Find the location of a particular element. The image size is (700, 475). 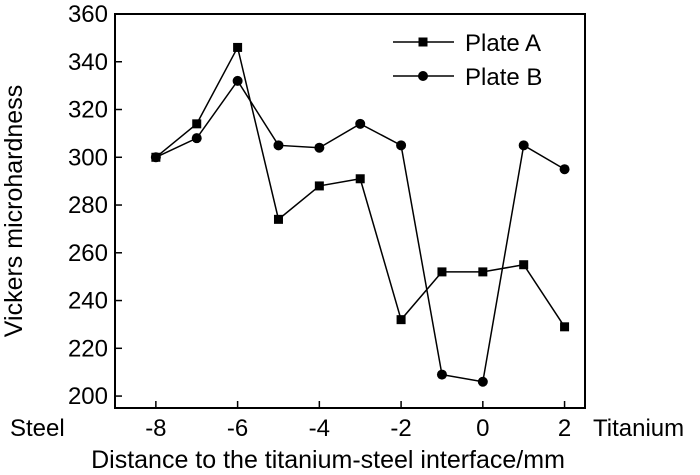

y-tick-label: 220 is located at coordinates (88, 348).